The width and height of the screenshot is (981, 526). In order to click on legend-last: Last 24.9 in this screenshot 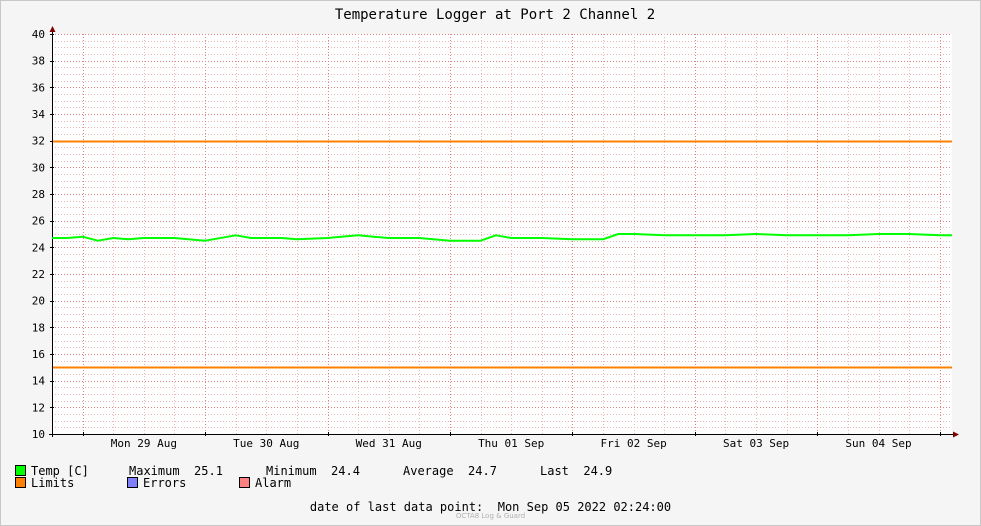, I will do `click(576, 471)`.